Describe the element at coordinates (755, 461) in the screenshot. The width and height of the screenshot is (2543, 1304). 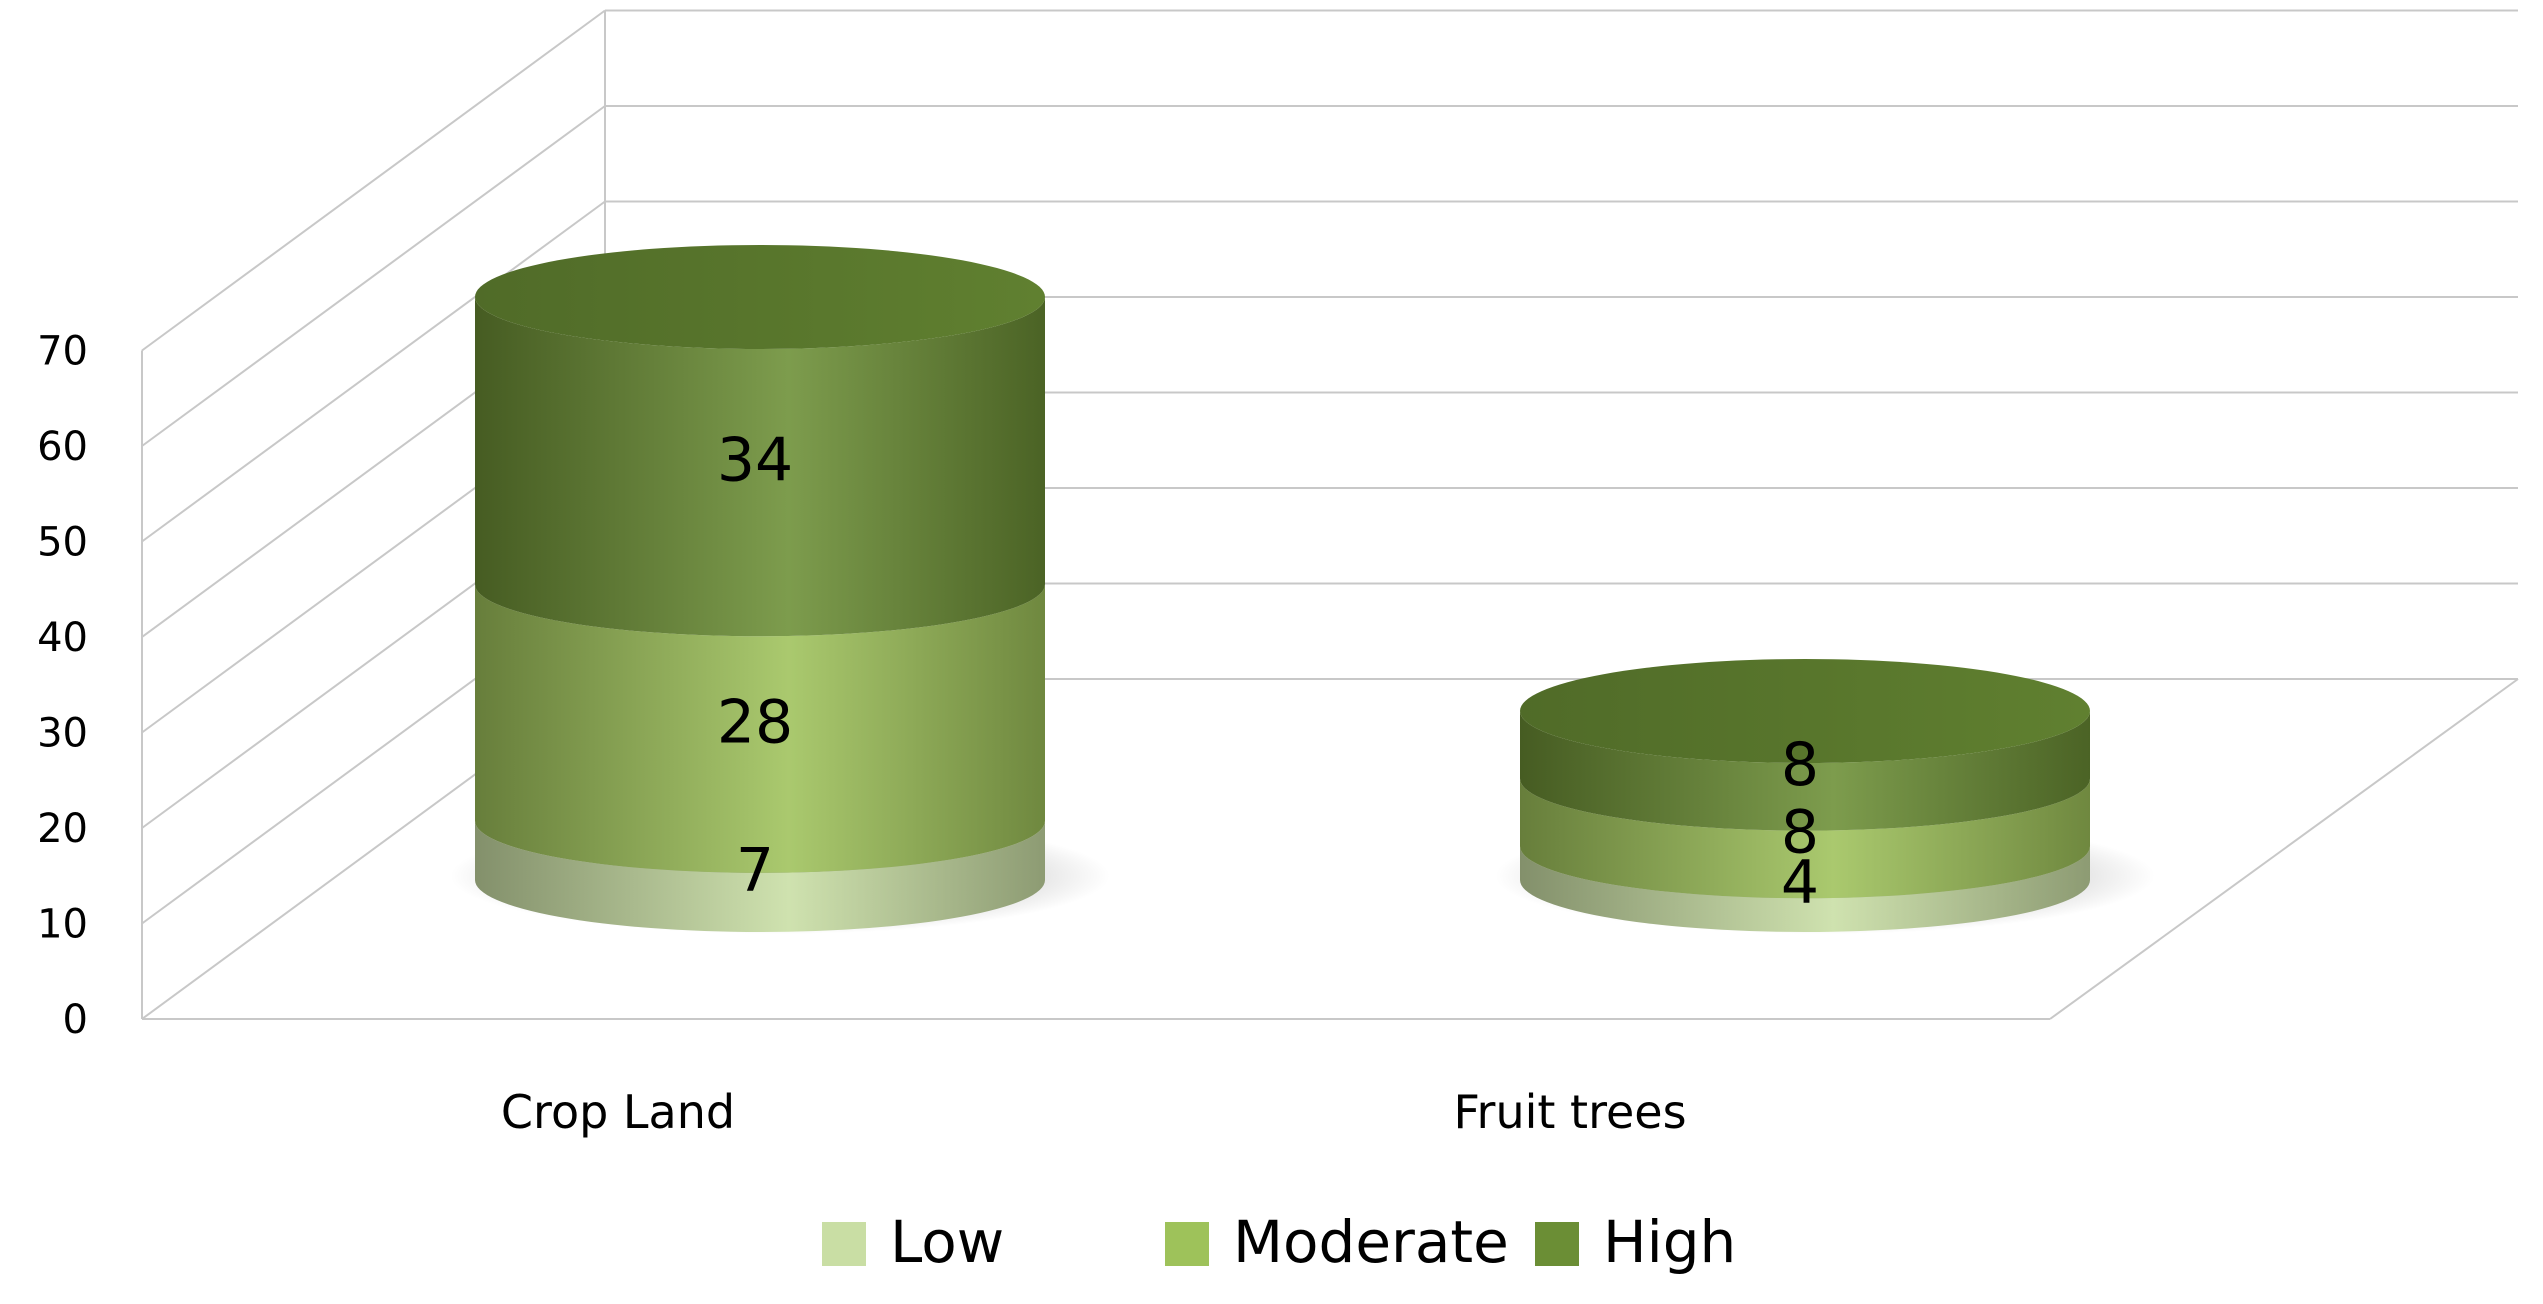
I see `data-label: 34` at that location.